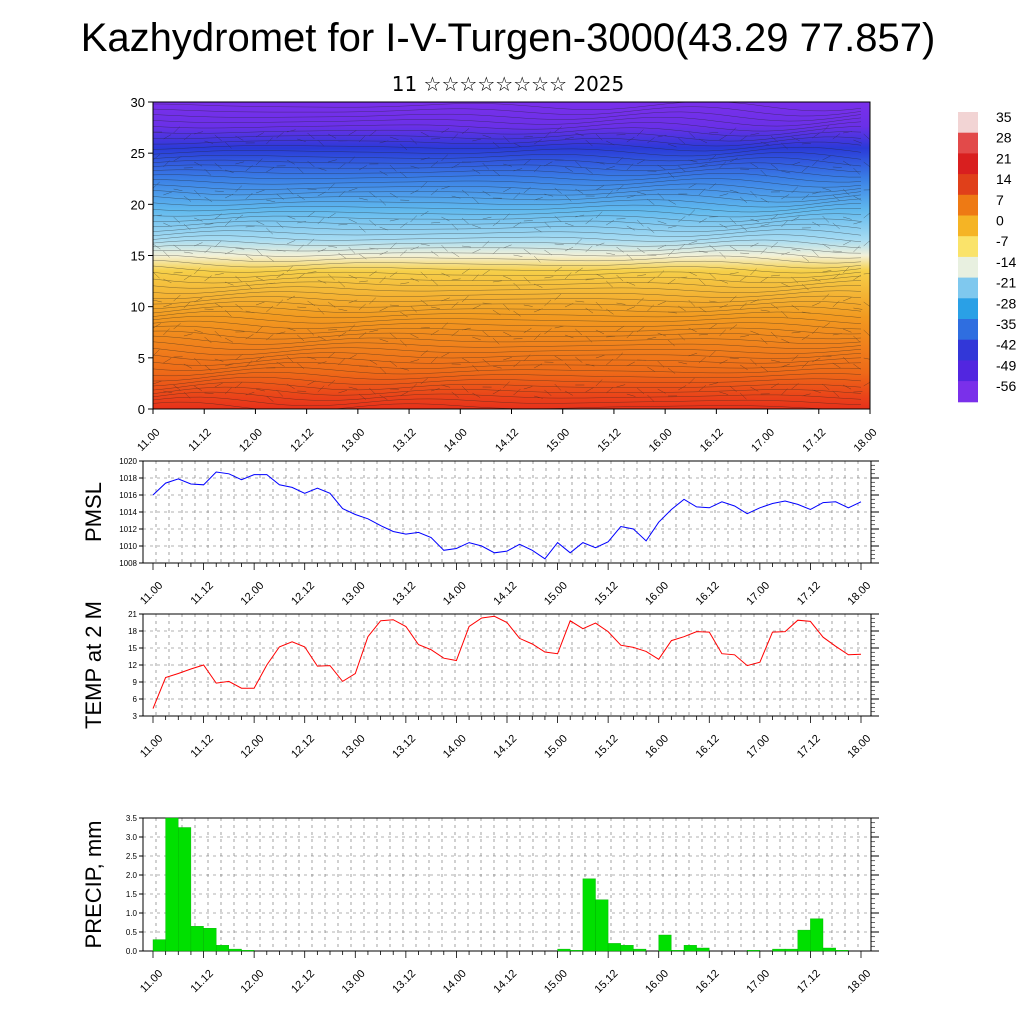  What do you see at coordinates (507, 441) in the screenshot?
I see `x-tick-label: 14.12` at bounding box center [507, 441].